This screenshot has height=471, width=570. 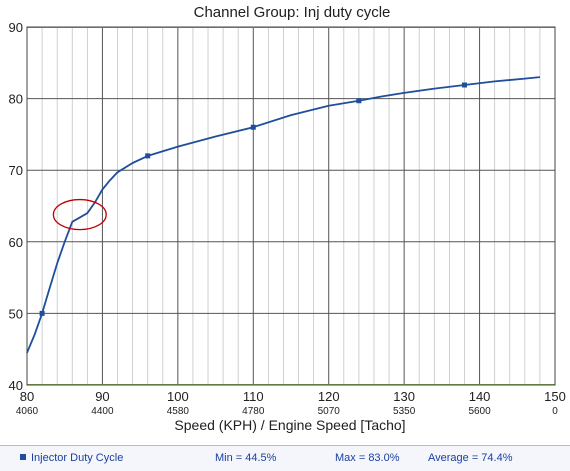 What do you see at coordinates (102, 396) in the screenshot?
I see `x-tick-label: 90` at bounding box center [102, 396].